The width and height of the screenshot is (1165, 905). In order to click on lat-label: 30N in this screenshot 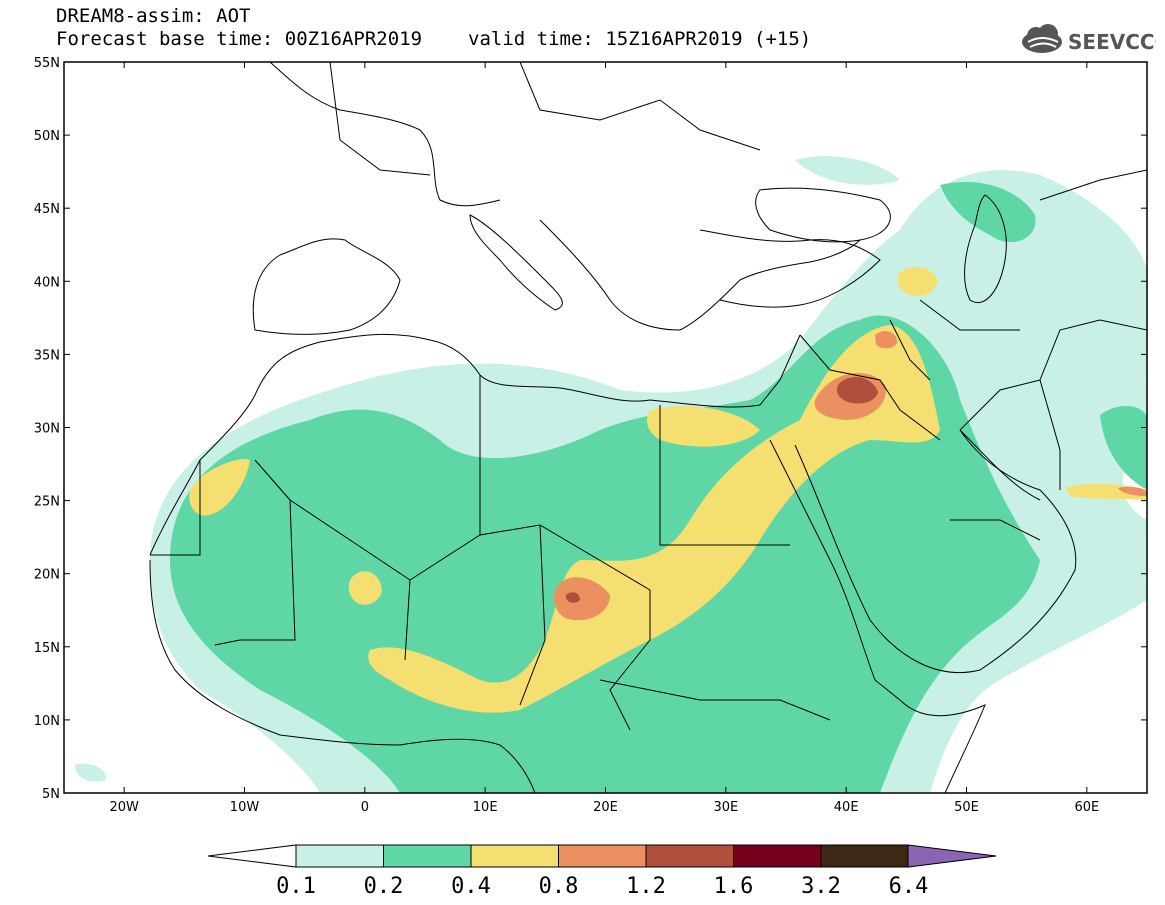, I will do `click(47, 429)`.